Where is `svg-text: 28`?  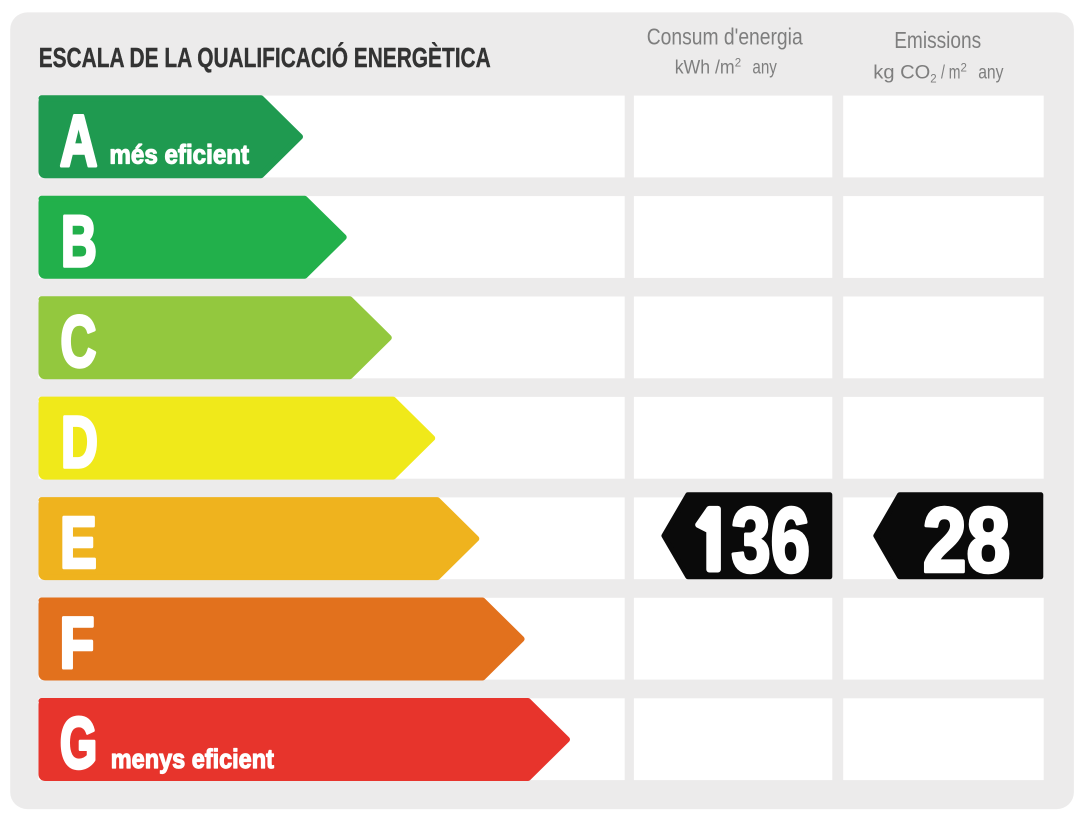 svg-text: 28 is located at coordinates (967, 541).